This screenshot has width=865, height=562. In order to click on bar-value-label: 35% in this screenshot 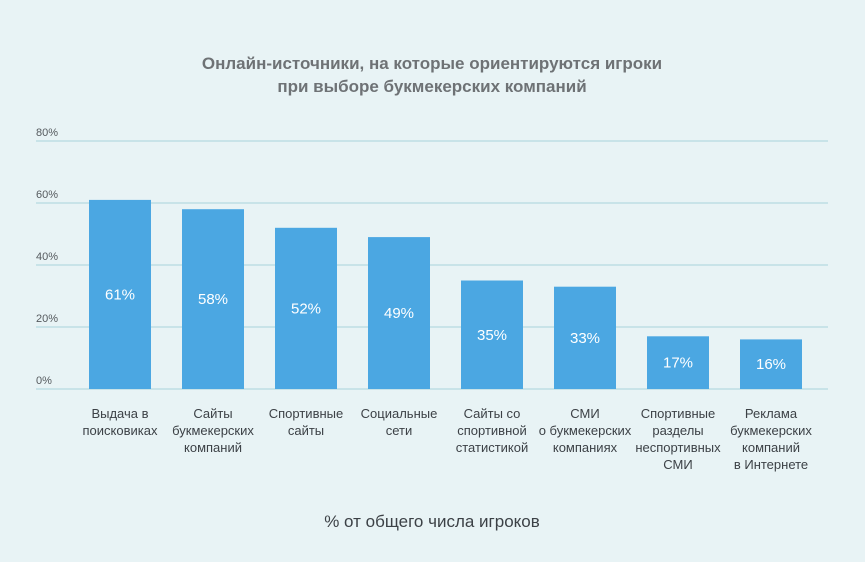, I will do `click(492, 335)`.